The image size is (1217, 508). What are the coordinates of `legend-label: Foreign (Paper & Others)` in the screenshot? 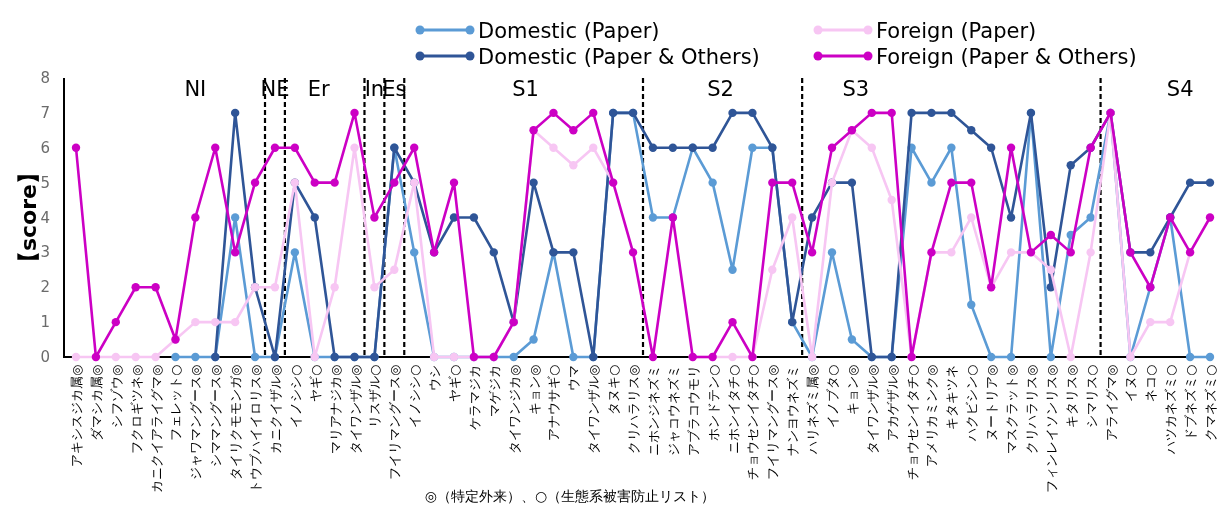 It's located at (1006, 57).